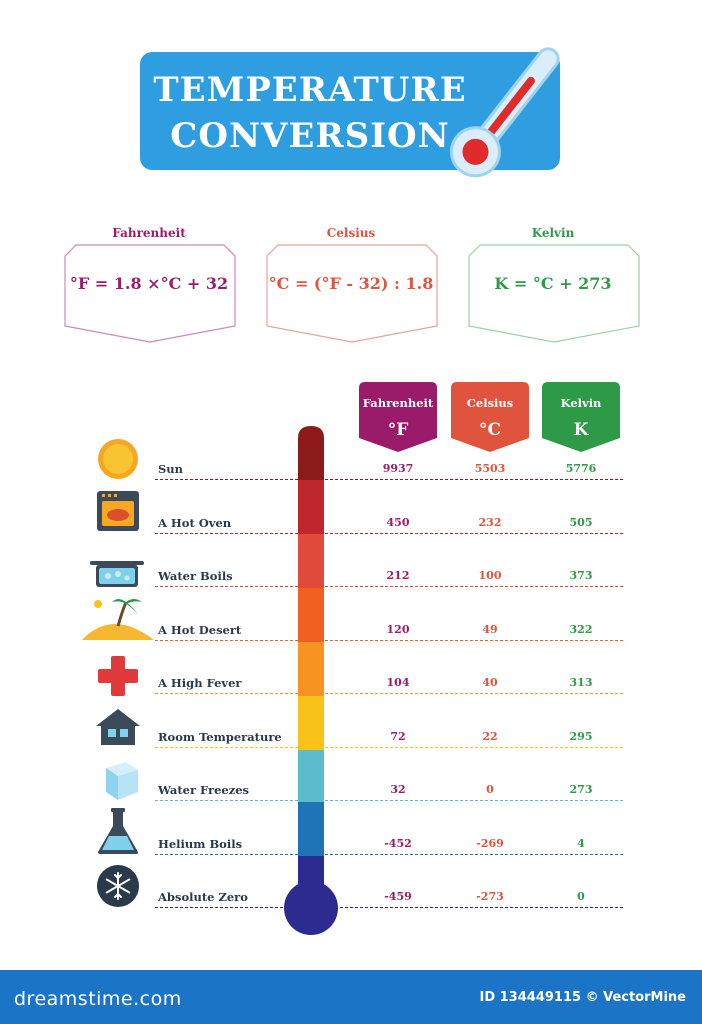 Image resolution: width=702 pixels, height=1024 pixels. I want to click on thermometer-icon, so click(505, 112).